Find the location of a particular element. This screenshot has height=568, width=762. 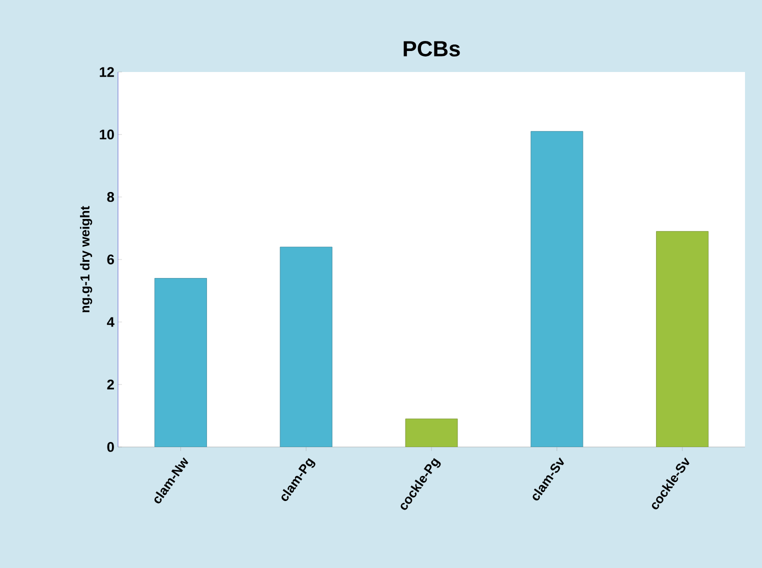

y-tick-label: 8 is located at coordinates (110, 197).